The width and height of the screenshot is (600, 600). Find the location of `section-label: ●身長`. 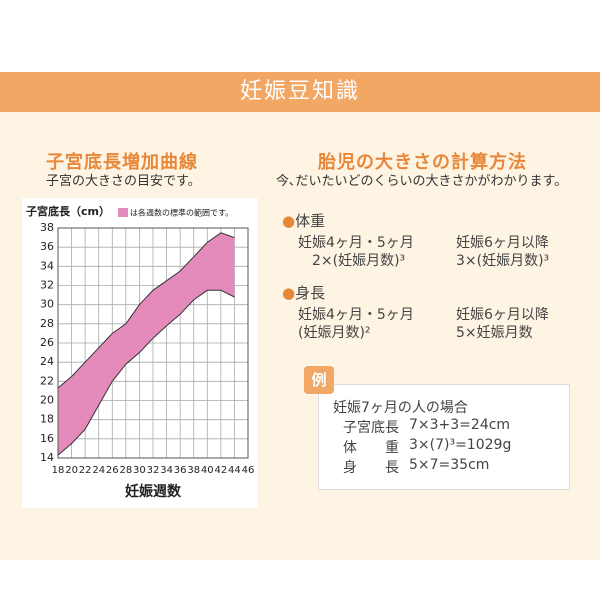

section-label: ●身長 is located at coordinates (304, 293).